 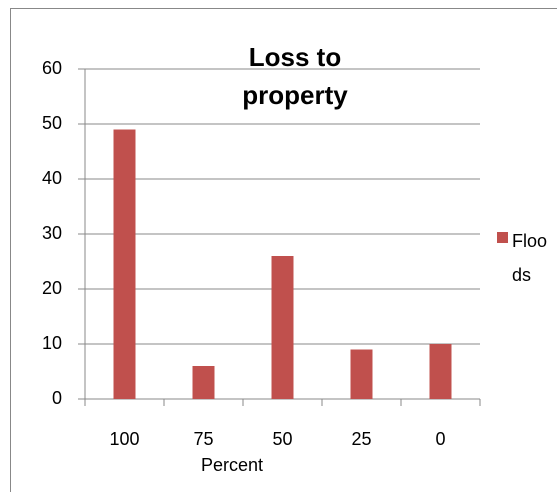 I want to click on x-tick-label: 100, so click(x=124, y=439).